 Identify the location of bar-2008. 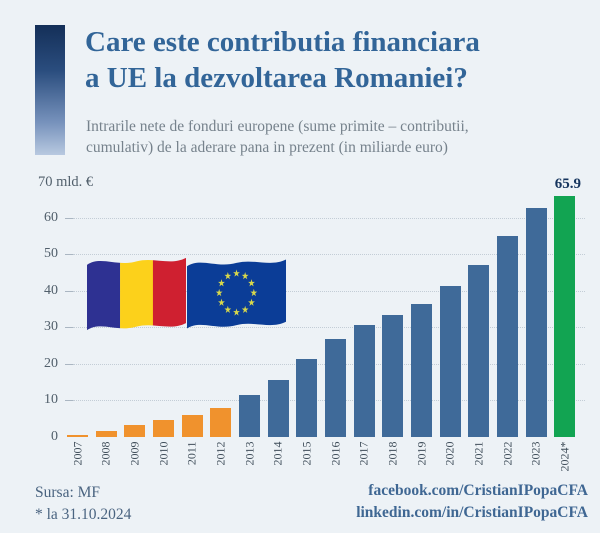
(106, 433).